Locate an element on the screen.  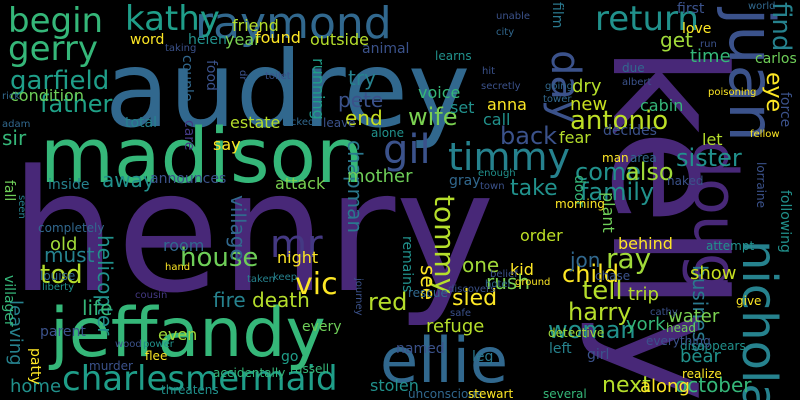
cloud-word: say is located at coordinates (227, 144).